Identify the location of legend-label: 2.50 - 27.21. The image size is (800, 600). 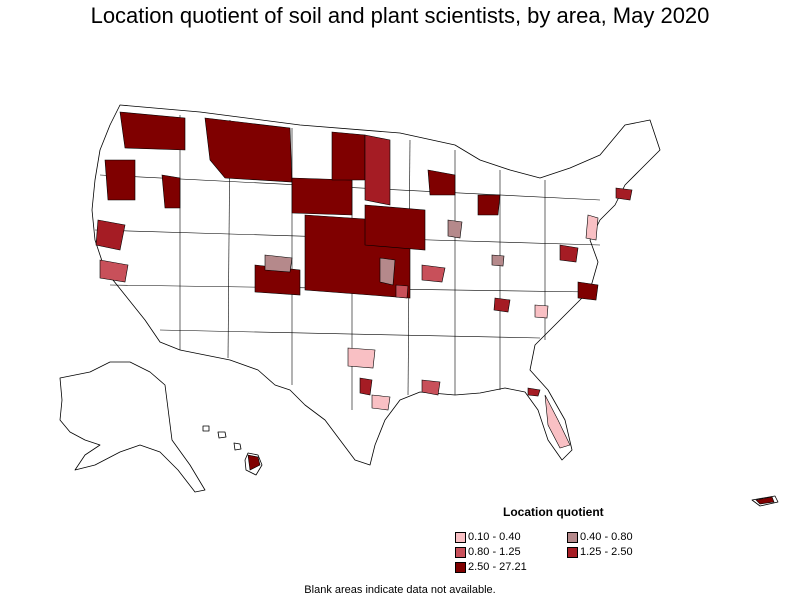
(497, 567).